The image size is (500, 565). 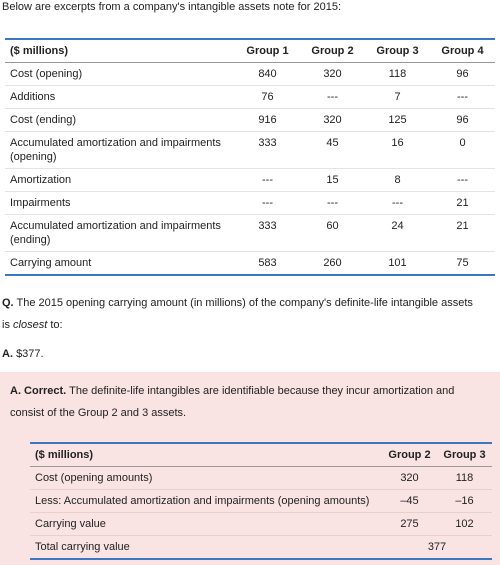 What do you see at coordinates (206, 547) in the screenshot?
I see `table-cell-label: Total carrying value` at bounding box center [206, 547].